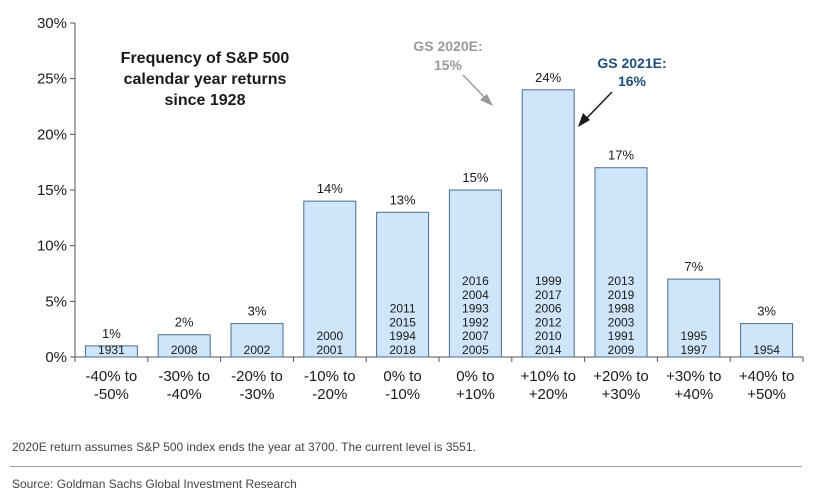  Describe the element at coordinates (548, 350) in the screenshot. I see `bar-year-label: 2014` at that location.